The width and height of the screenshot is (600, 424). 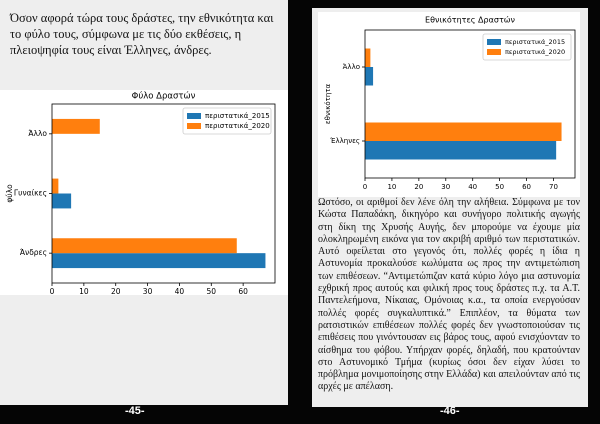 I want to click on page-number: -45-, so click(x=135, y=411).